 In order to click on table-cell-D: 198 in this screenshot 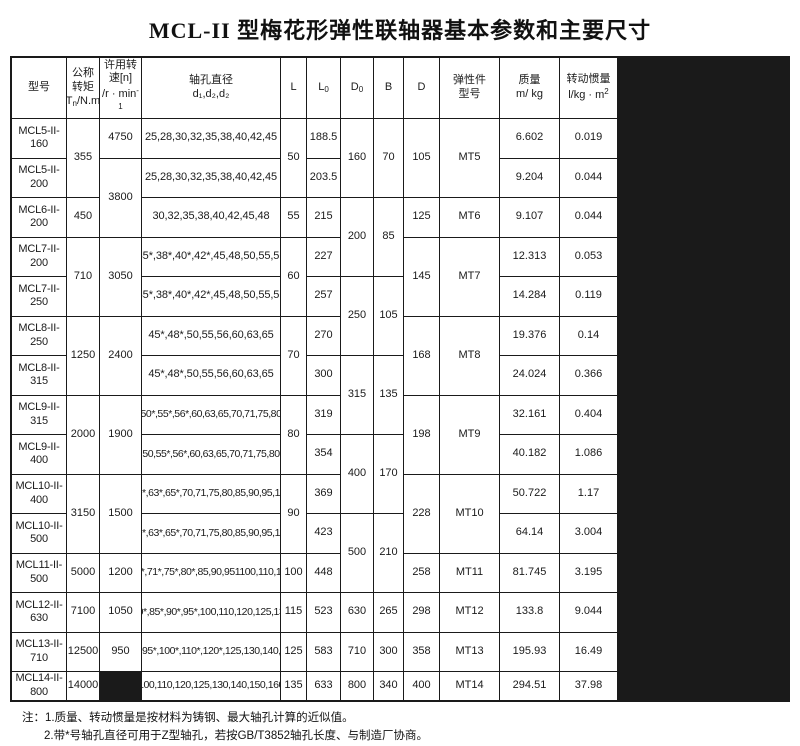, I will do `click(421, 435)`.